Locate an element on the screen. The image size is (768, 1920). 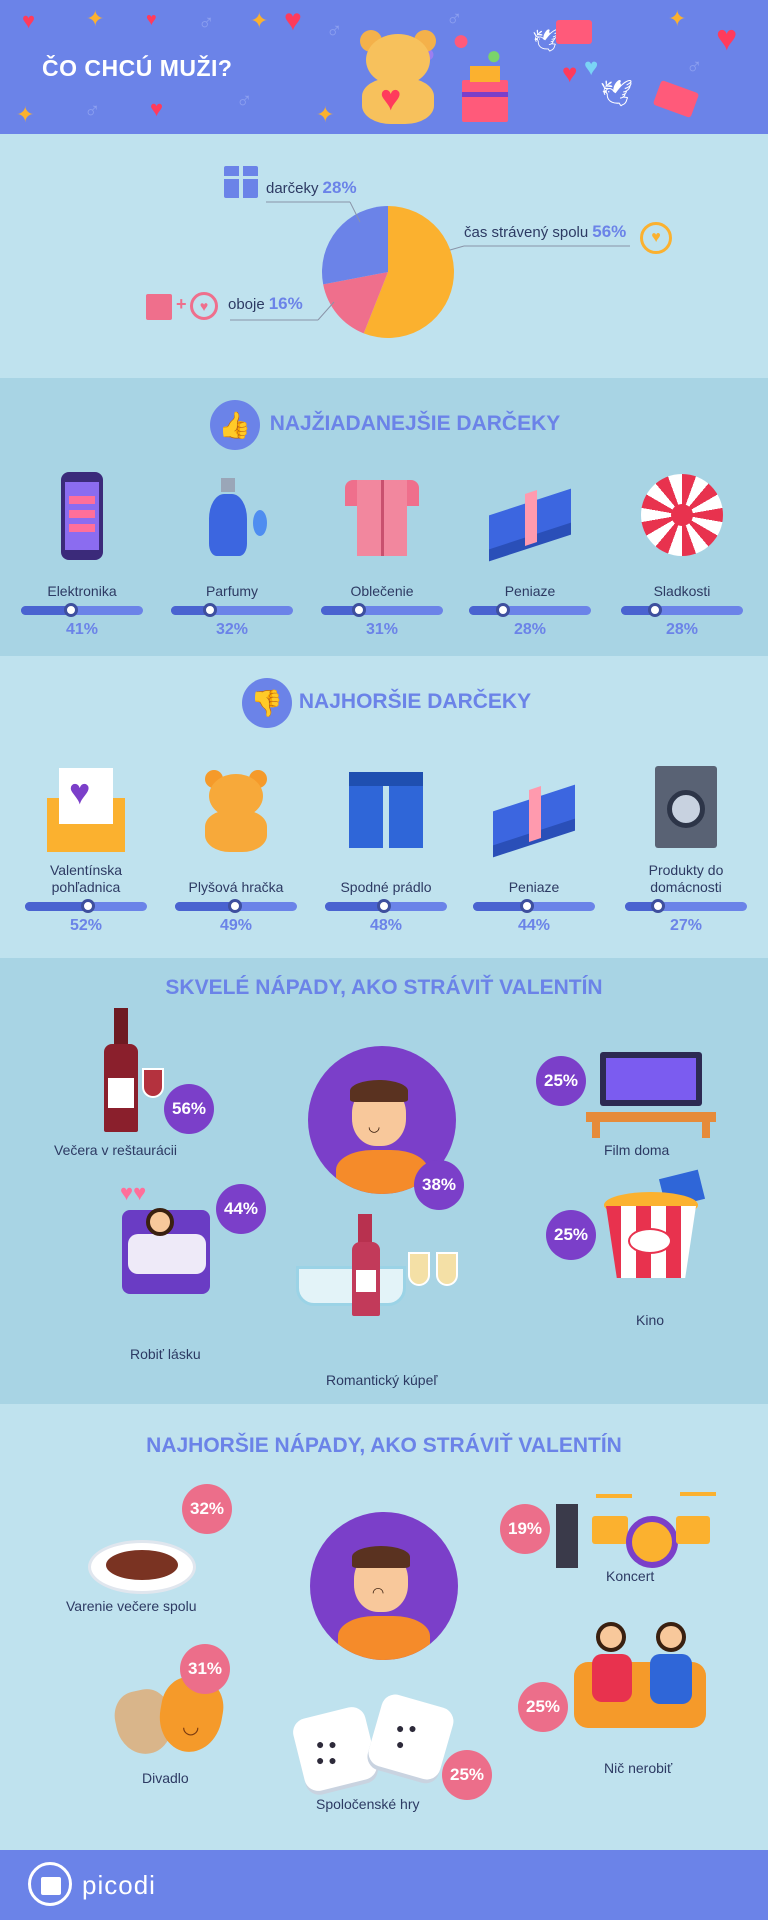
drum-kit-icon is located at coordinates (638, 1527).